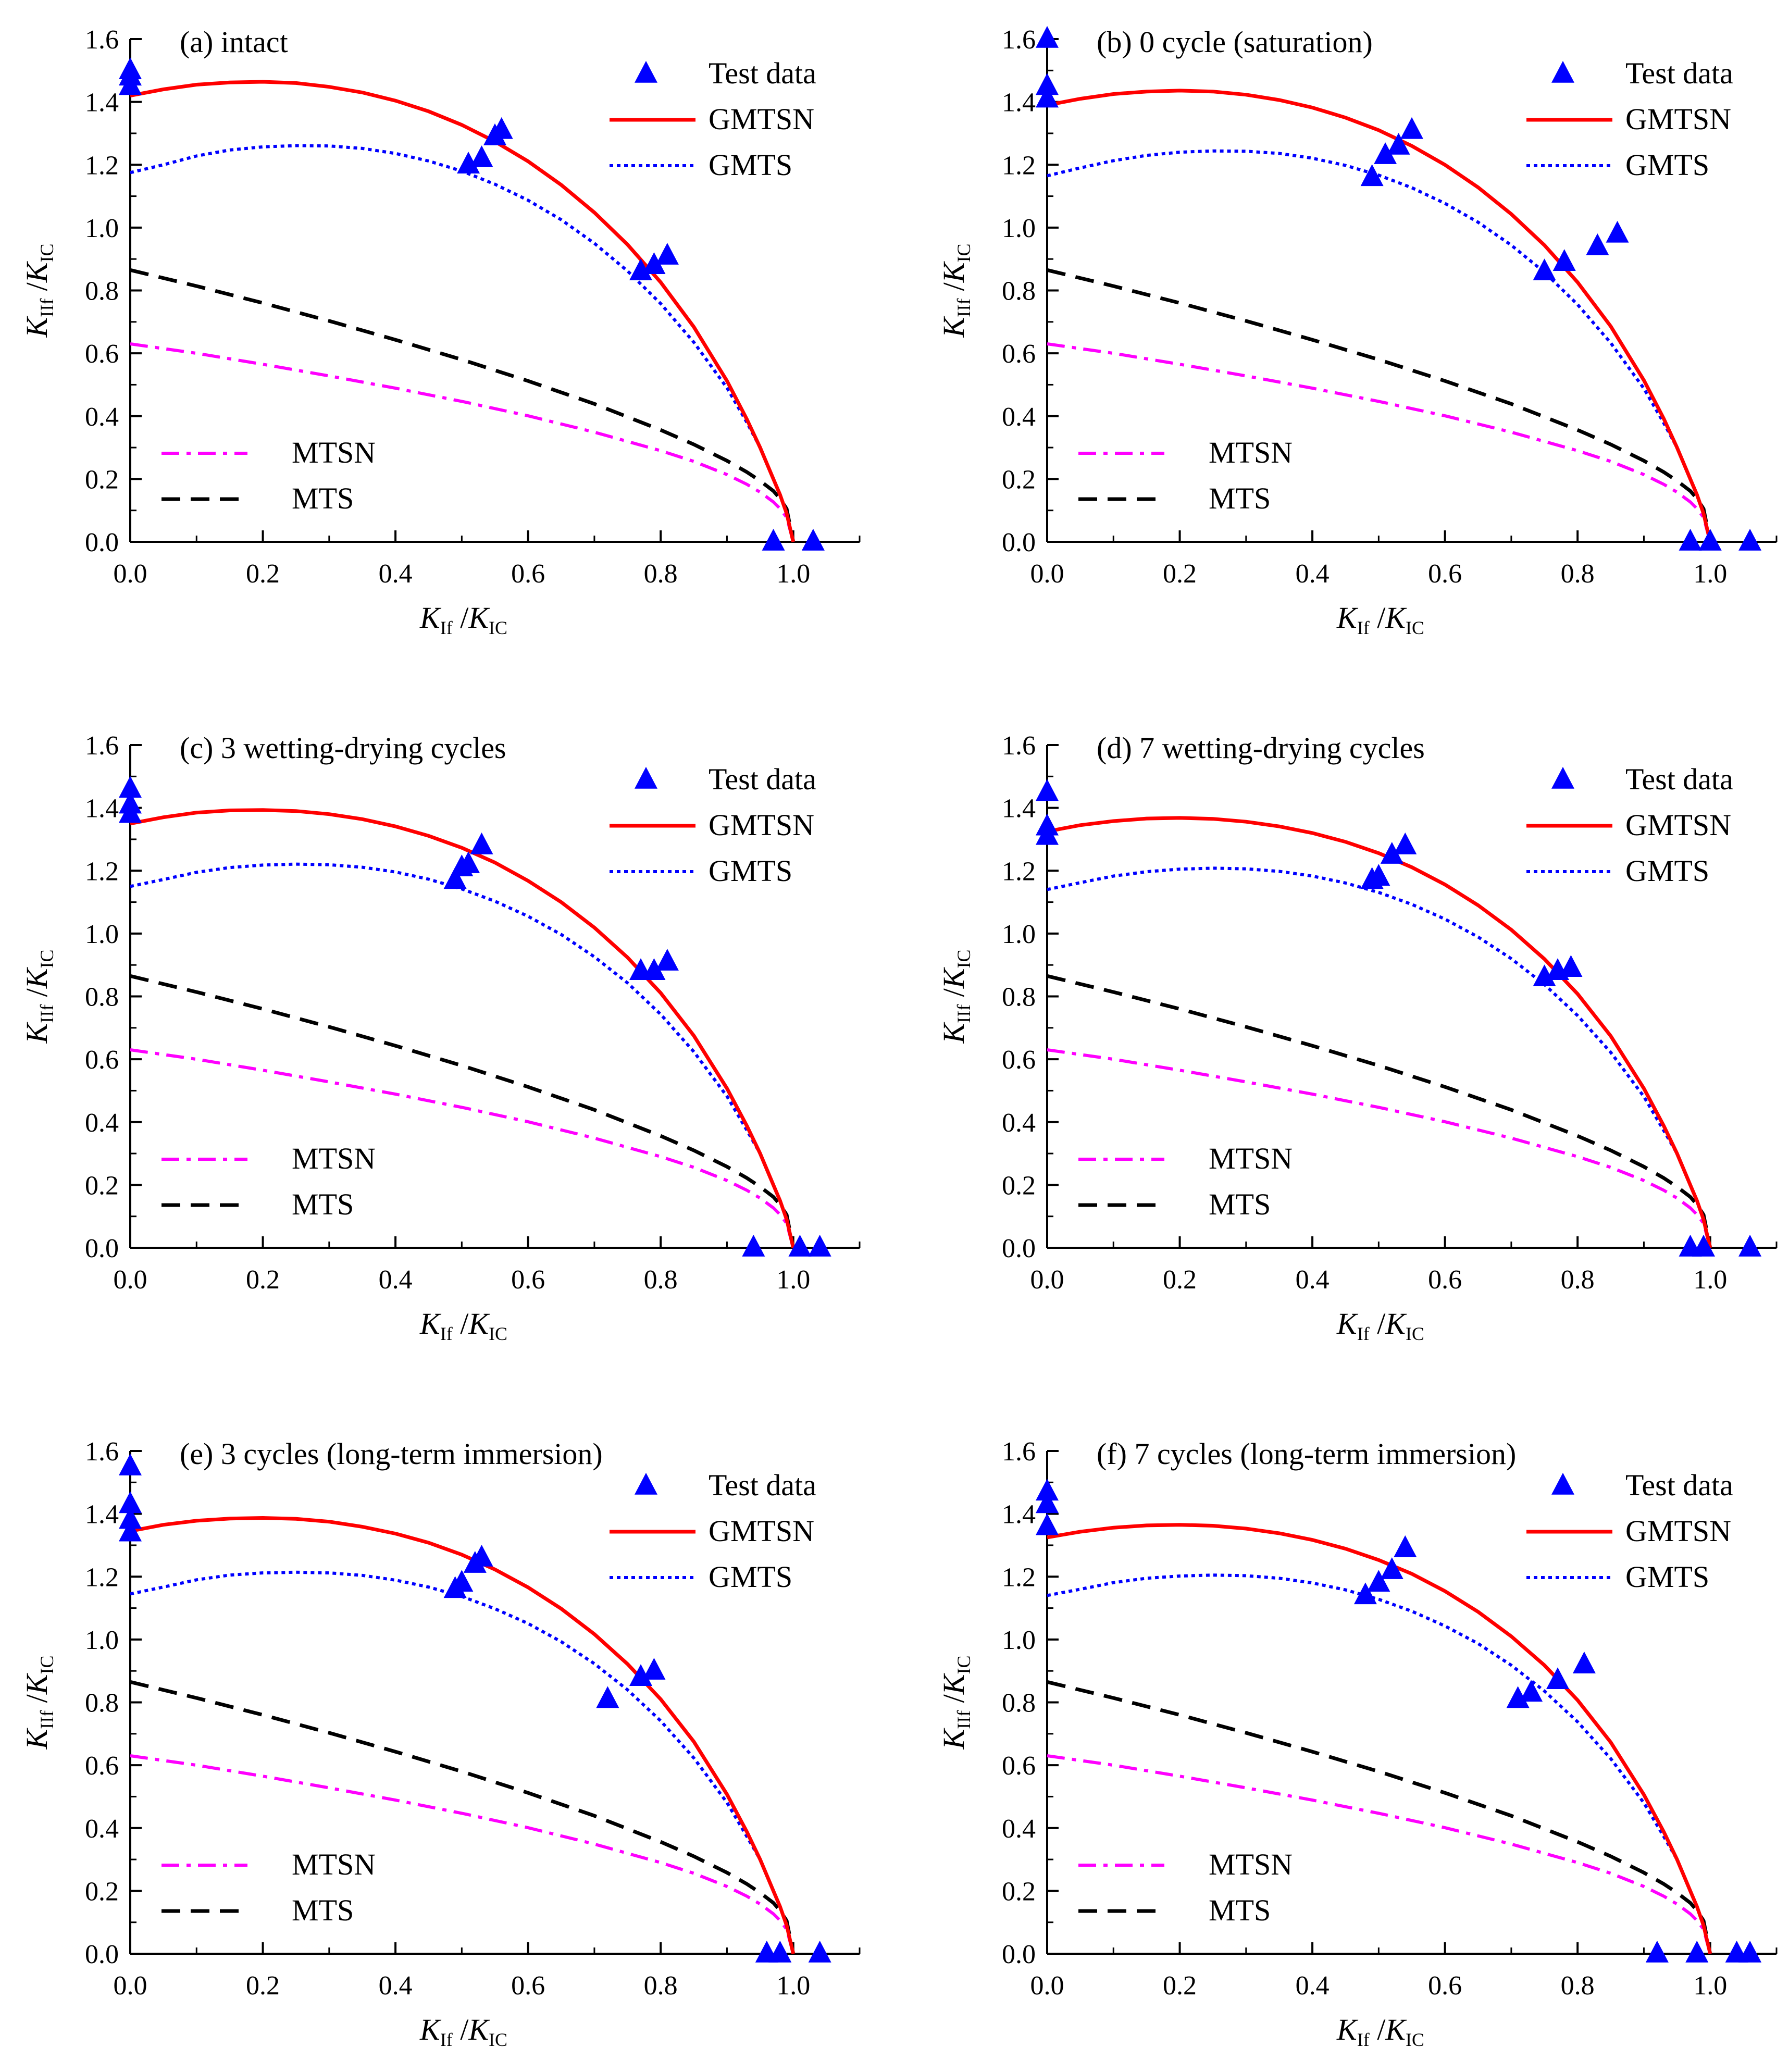 The height and width of the screenshot is (2072, 1789). I want to click on panel-label: (f) 7 cycles (long-term immersion), so click(1306, 1454).